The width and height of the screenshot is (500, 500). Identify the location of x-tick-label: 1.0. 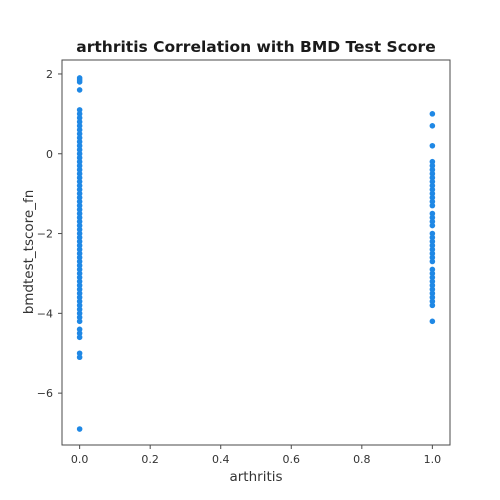
(433, 459).